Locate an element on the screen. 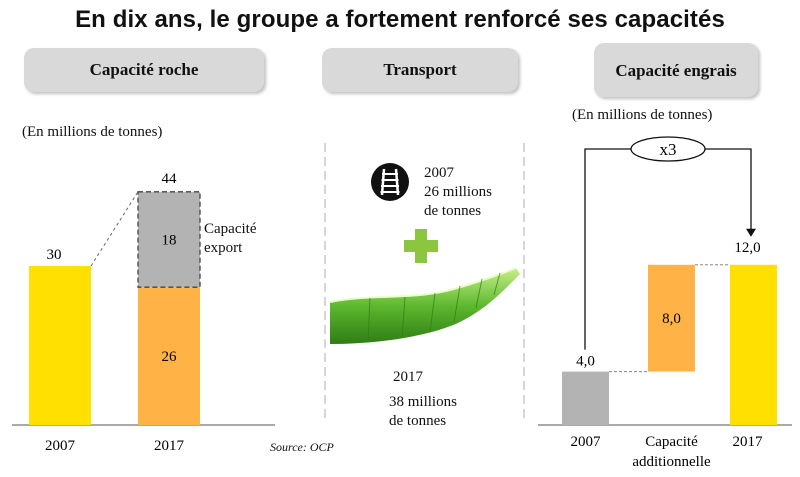  rock-bar-2017 is located at coordinates (169, 356).